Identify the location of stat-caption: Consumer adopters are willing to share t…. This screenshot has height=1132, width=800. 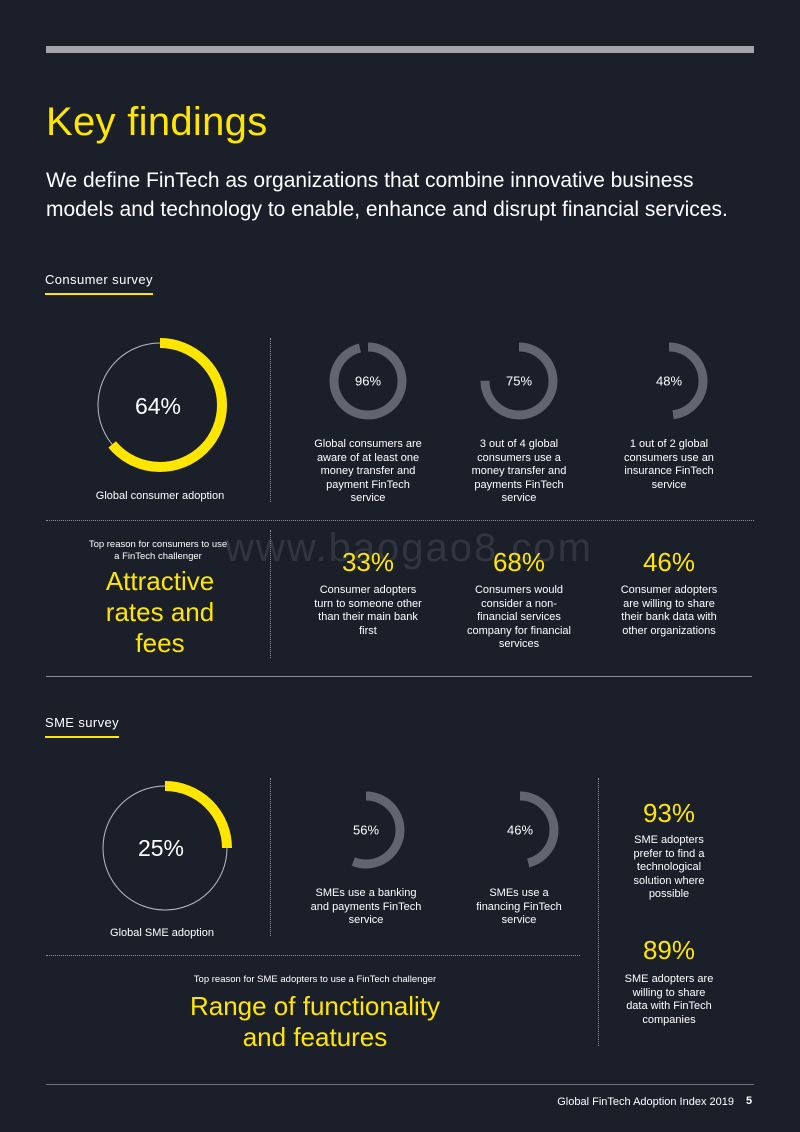
(669, 610).